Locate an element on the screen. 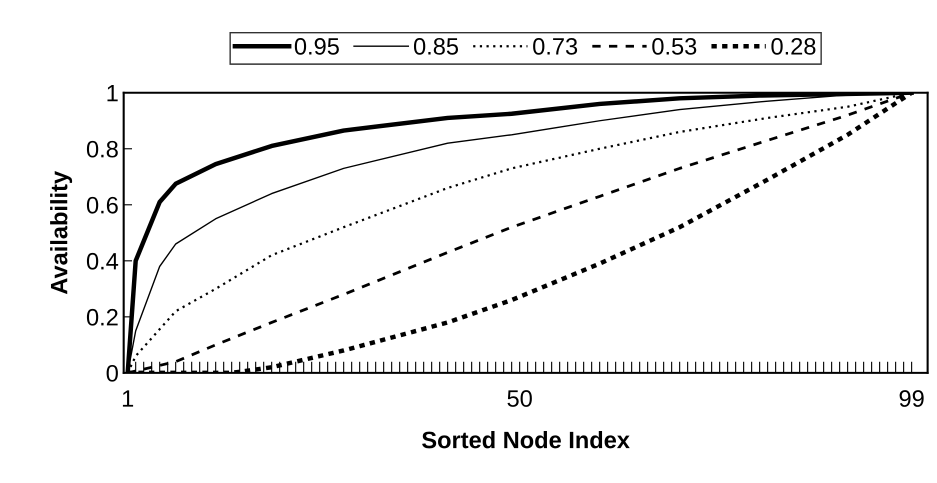 The width and height of the screenshot is (937, 483). x-axis-title: Sorted Node Index is located at coordinates (526, 439).